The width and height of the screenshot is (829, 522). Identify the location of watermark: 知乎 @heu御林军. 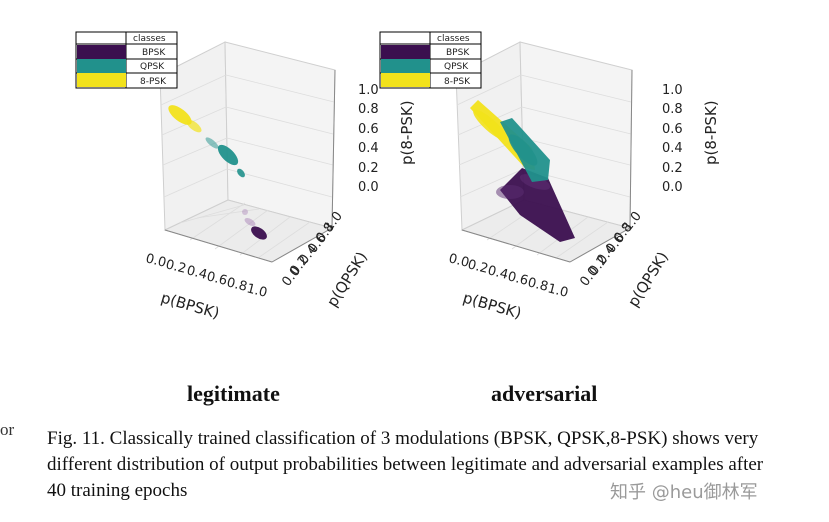
(684, 492).